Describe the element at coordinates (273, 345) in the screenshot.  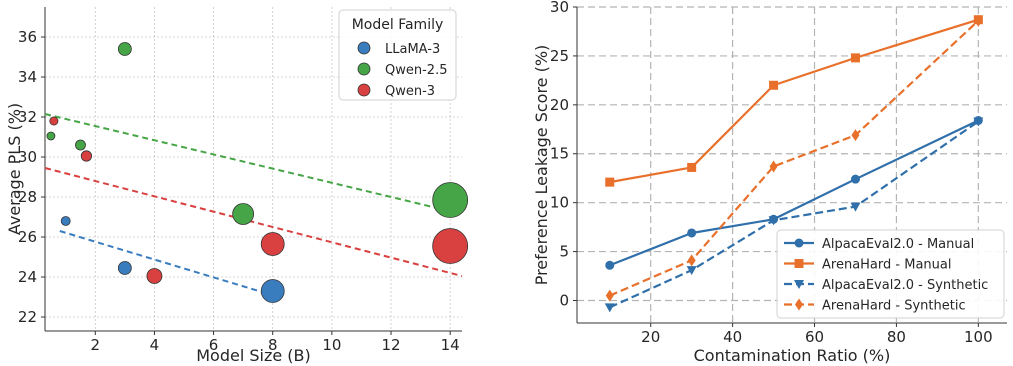
I see `x-tick-label: 8` at that location.